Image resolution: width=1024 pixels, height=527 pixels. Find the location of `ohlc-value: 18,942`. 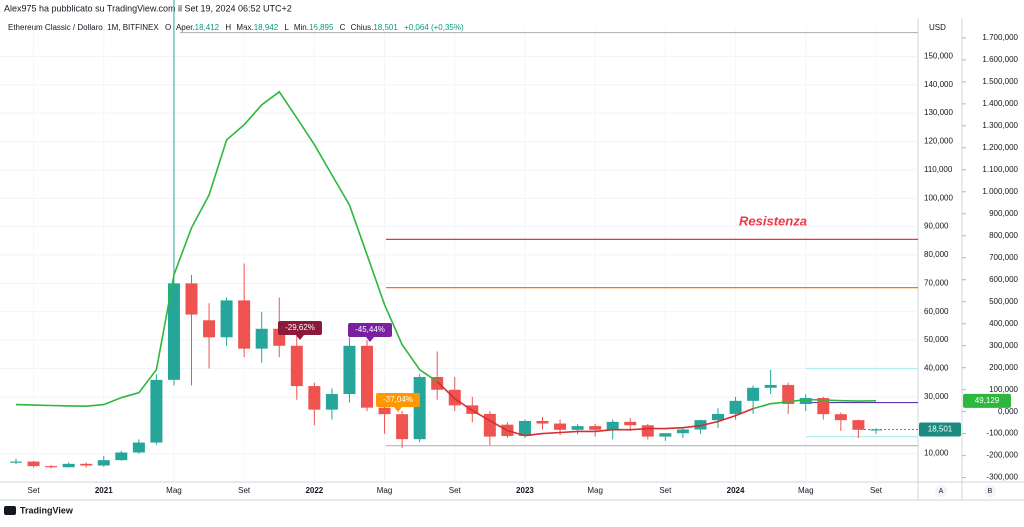

ohlc-value: 18,942 is located at coordinates (266, 27).